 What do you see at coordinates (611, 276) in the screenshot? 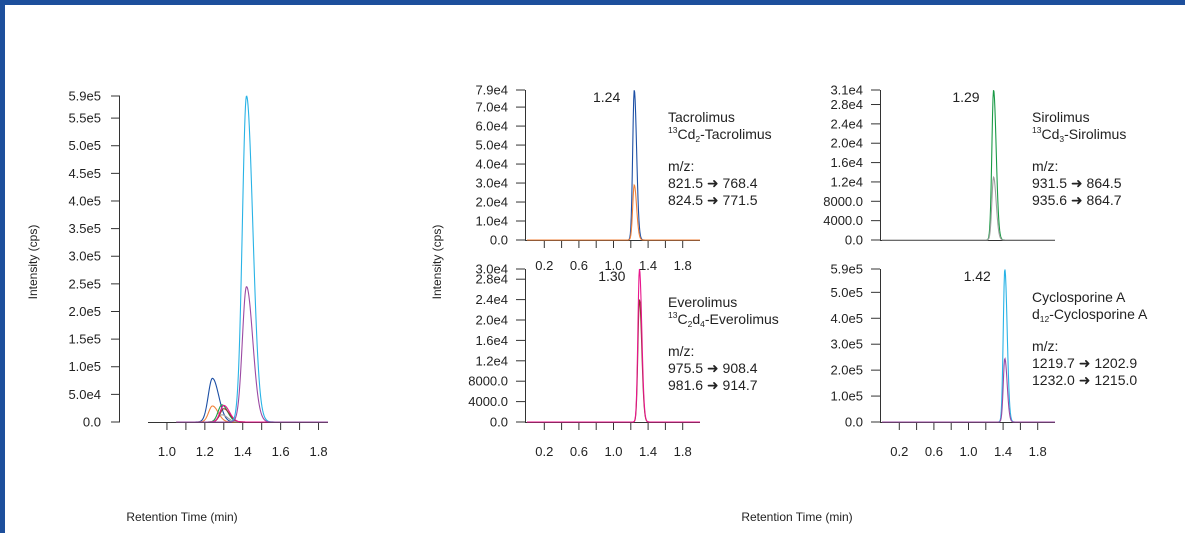
I see `peak-label: 1.30` at bounding box center [611, 276].